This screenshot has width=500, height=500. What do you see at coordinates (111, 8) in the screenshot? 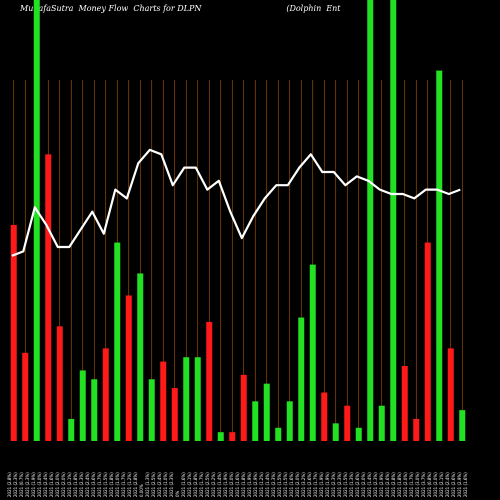
I see `chart-title-main: MunafaSutra Money Flow Charts for DLPN` at bounding box center [111, 8].